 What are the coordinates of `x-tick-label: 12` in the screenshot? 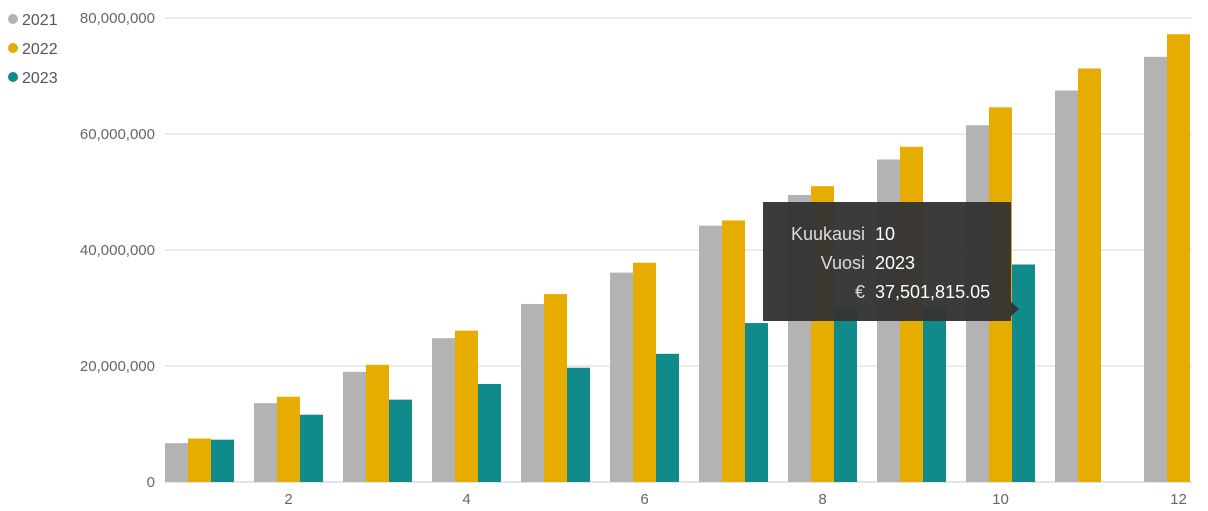 It's located at (1178, 498).